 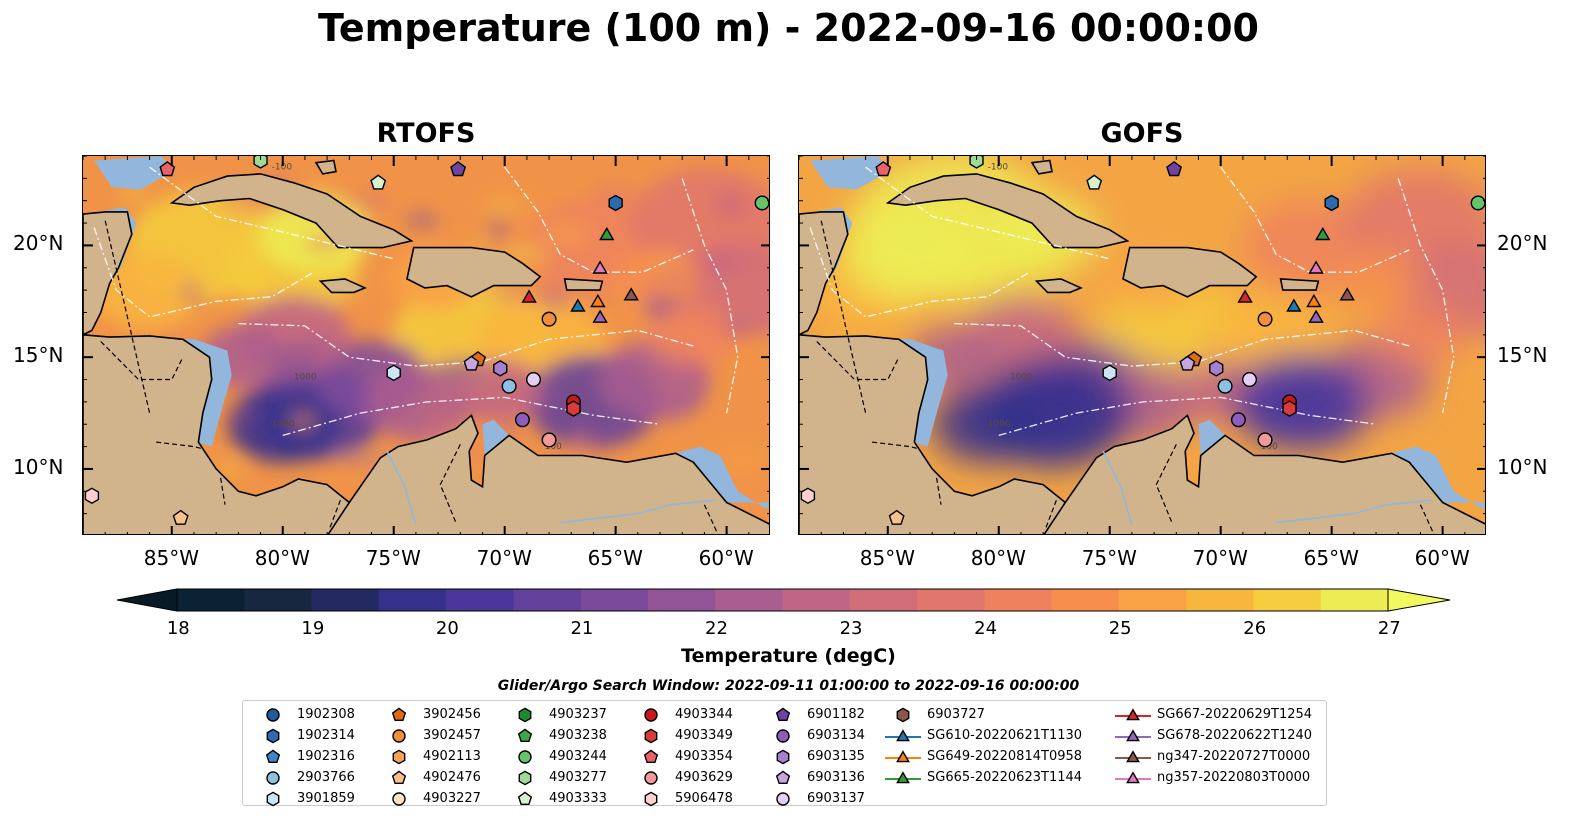 I want to click on legend-label: ng347-20220727T0000, so click(x=1234, y=756).